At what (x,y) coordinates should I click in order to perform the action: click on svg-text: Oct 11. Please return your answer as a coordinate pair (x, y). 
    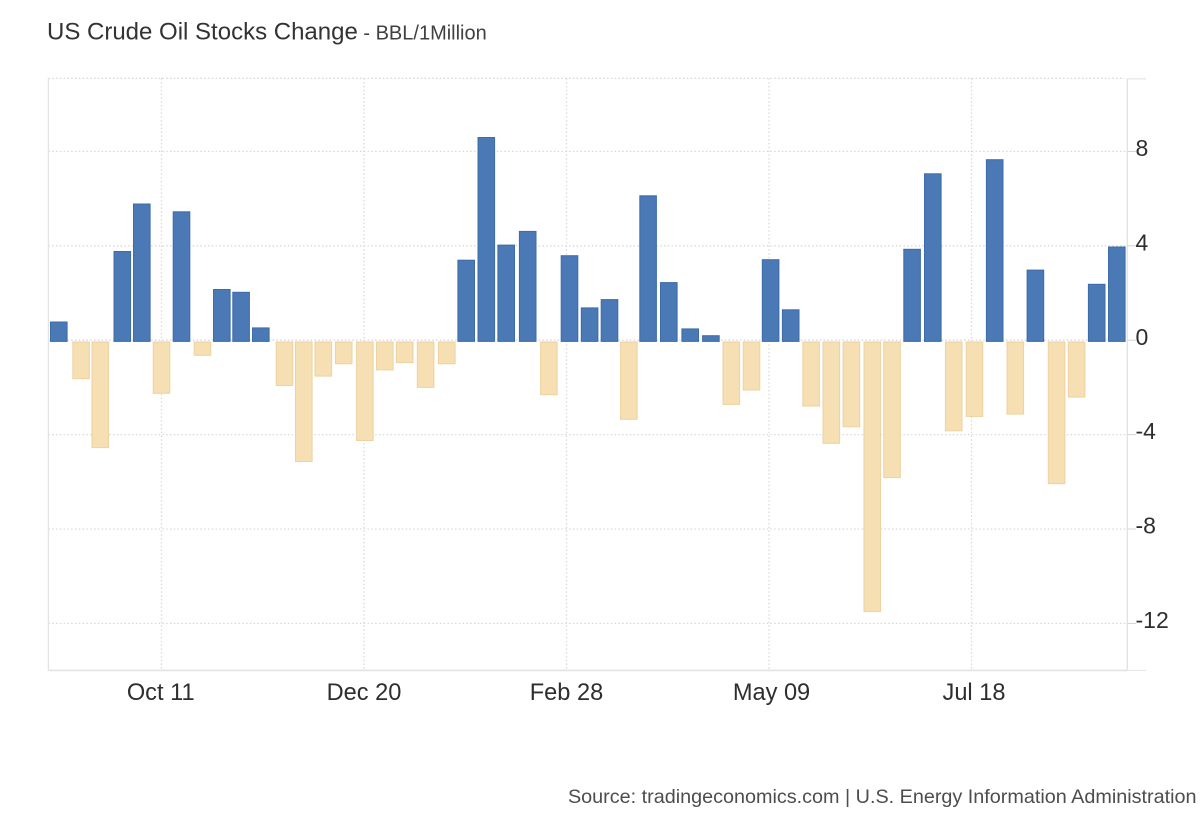
    Looking at the image, I should click on (161, 693).